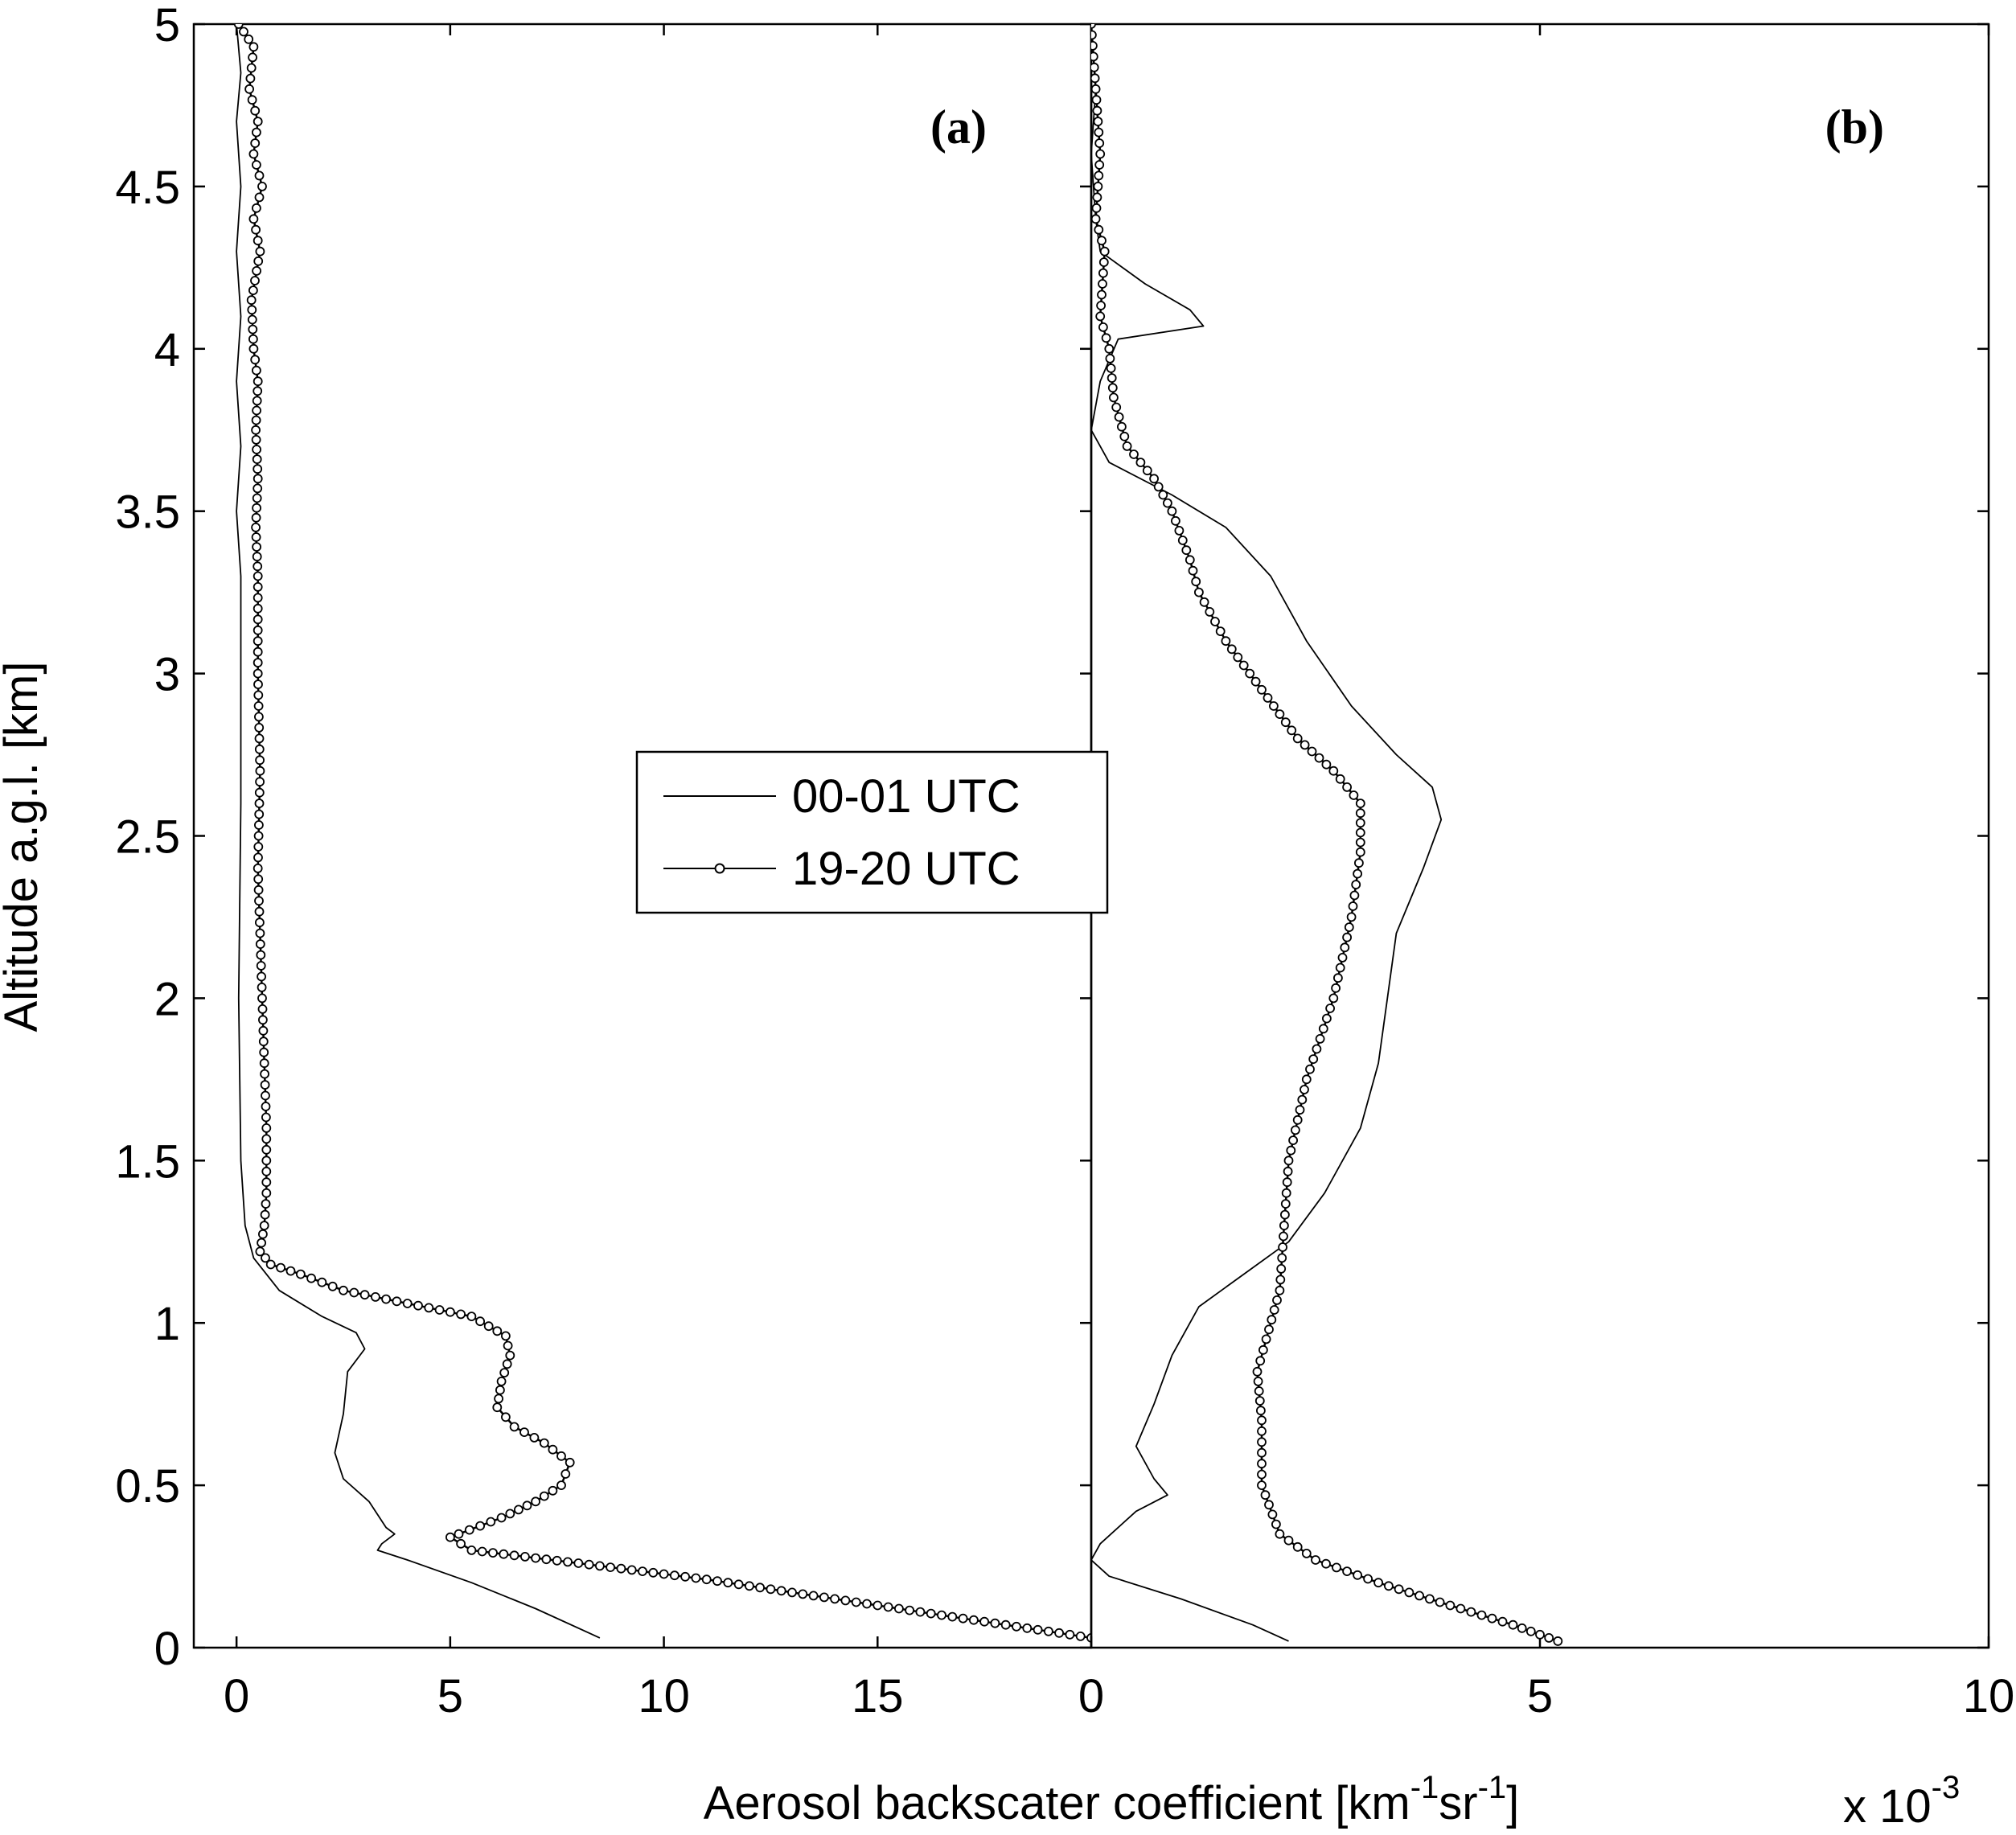  I want to click on x-axis-label-part-3: ], so click(1512, 1803).